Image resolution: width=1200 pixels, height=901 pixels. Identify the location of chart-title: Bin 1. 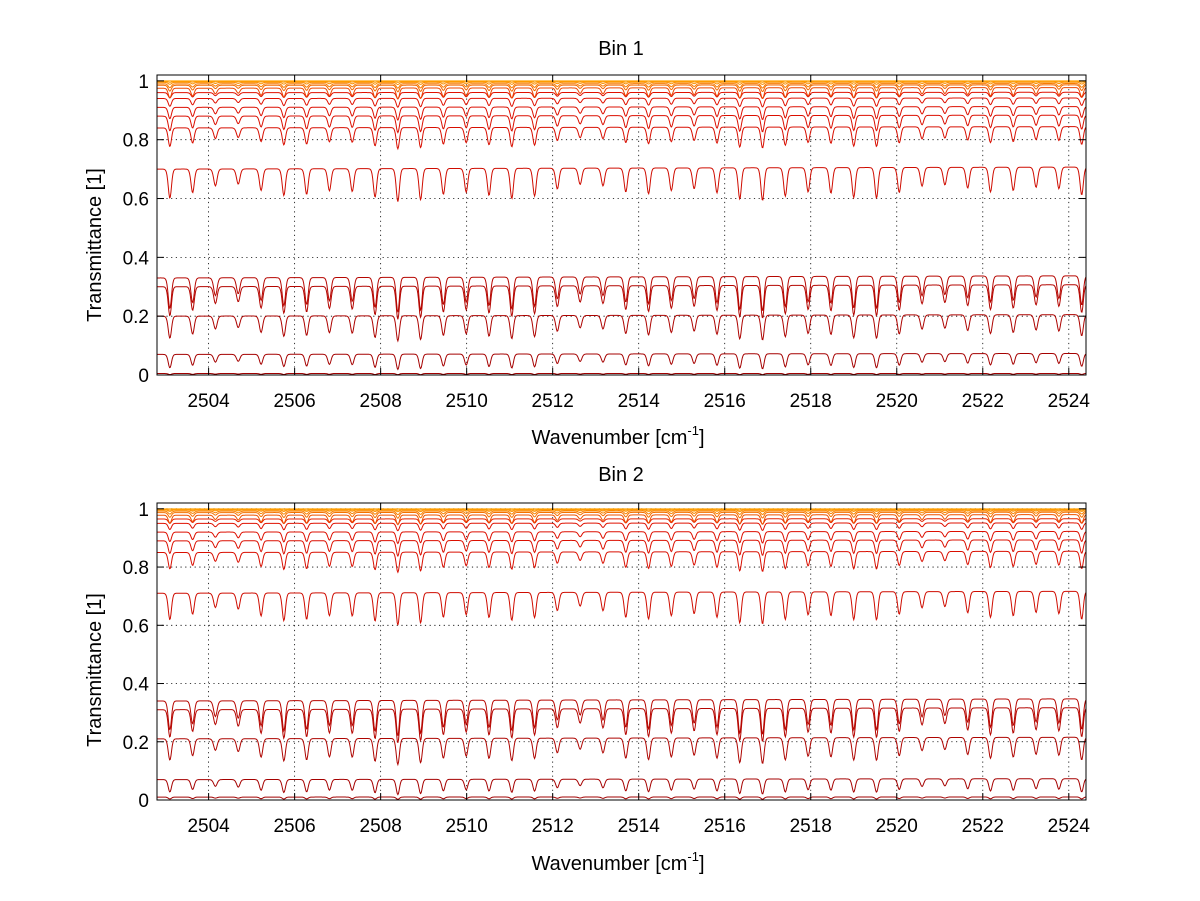
(621, 49).